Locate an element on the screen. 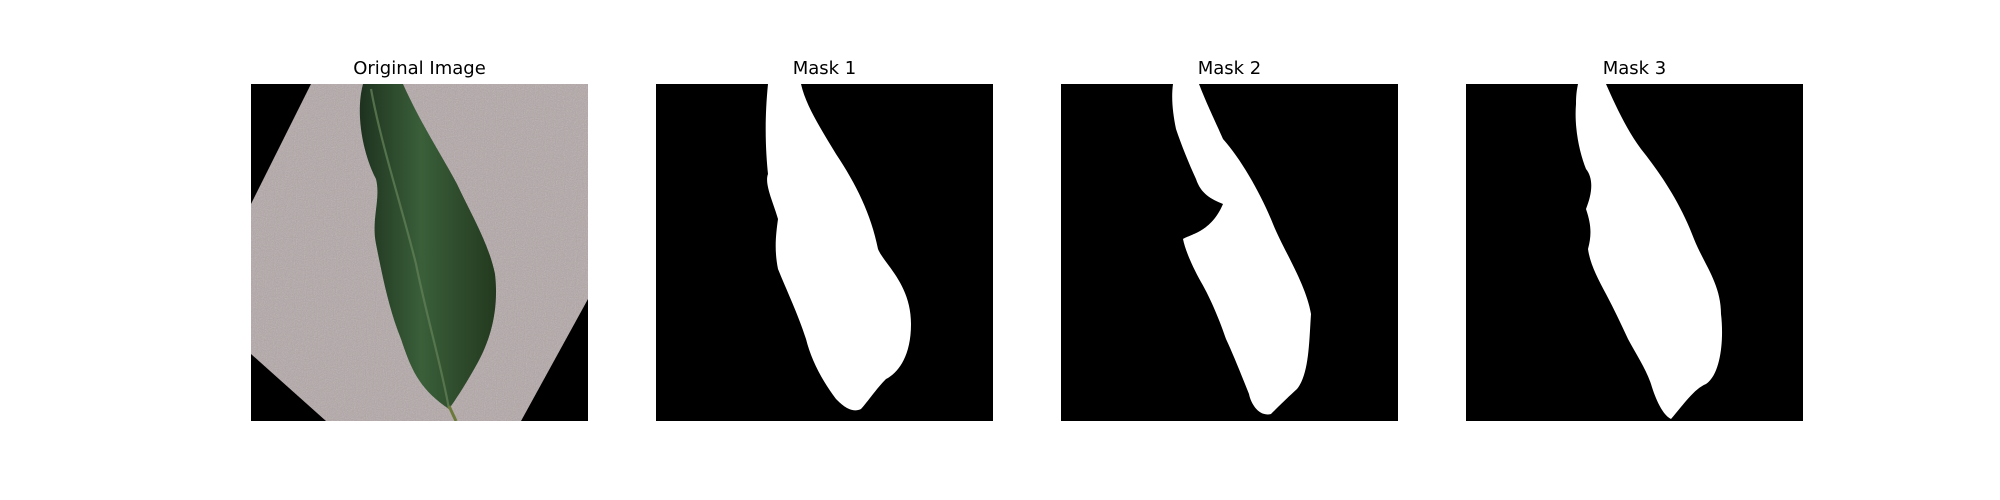  mask-1-image is located at coordinates (824, 252).